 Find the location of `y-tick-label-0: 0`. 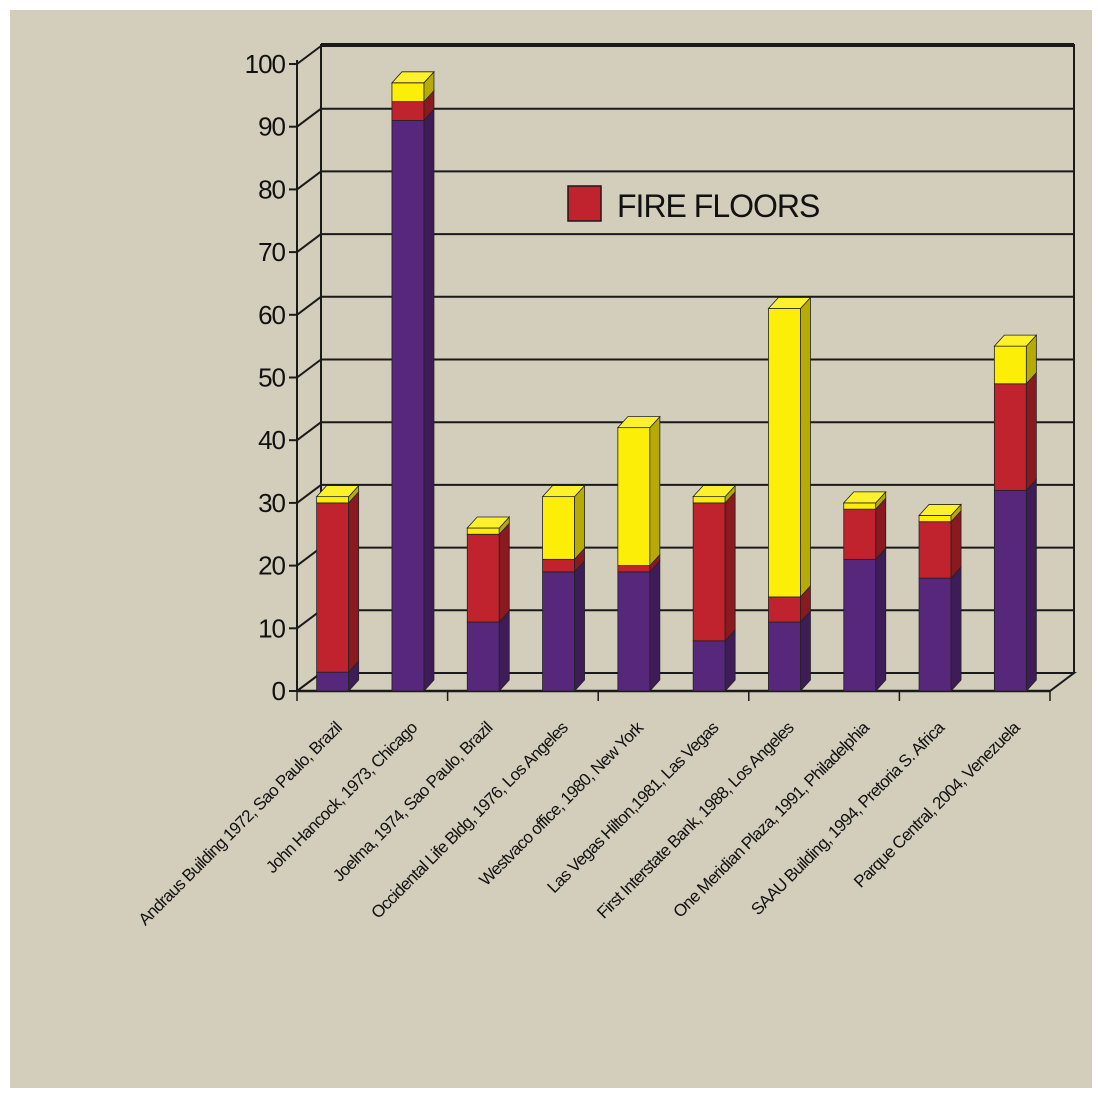

y-tick-label-0: 0 is located at coordinates (279, 691).